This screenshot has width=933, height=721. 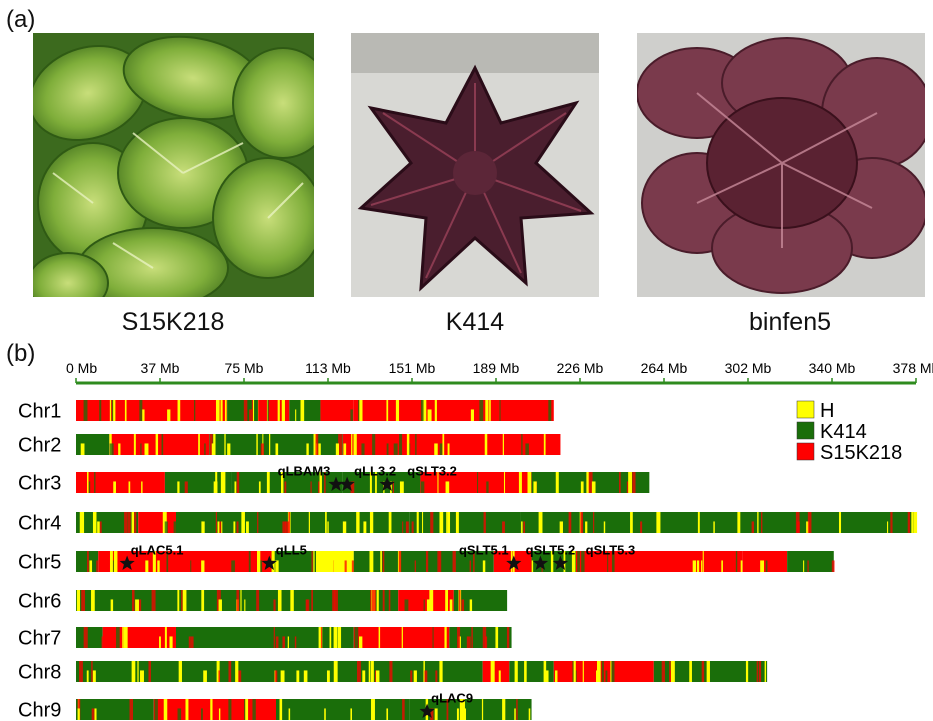 I want to click on chromosome-label: Chr1, so click(x=39, y=412).